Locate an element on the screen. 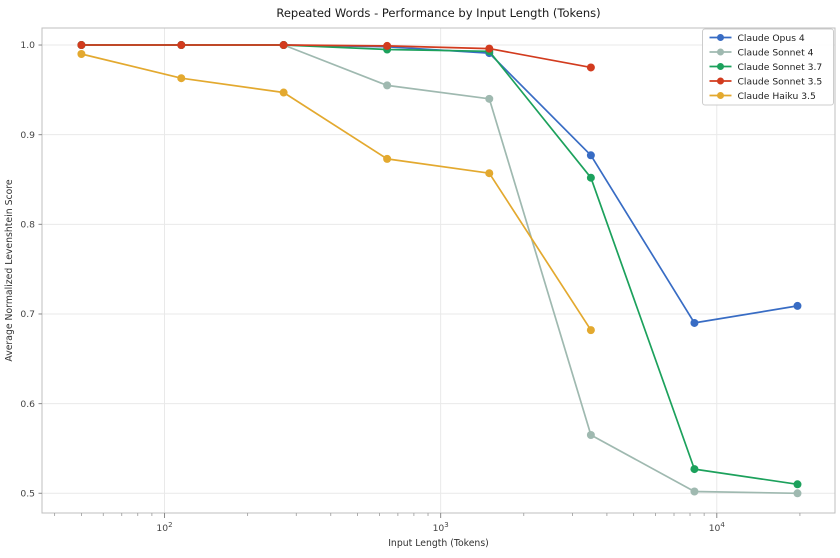  legend-label: Claude Sonnet 3.7 is located at coordinates (780, 67).